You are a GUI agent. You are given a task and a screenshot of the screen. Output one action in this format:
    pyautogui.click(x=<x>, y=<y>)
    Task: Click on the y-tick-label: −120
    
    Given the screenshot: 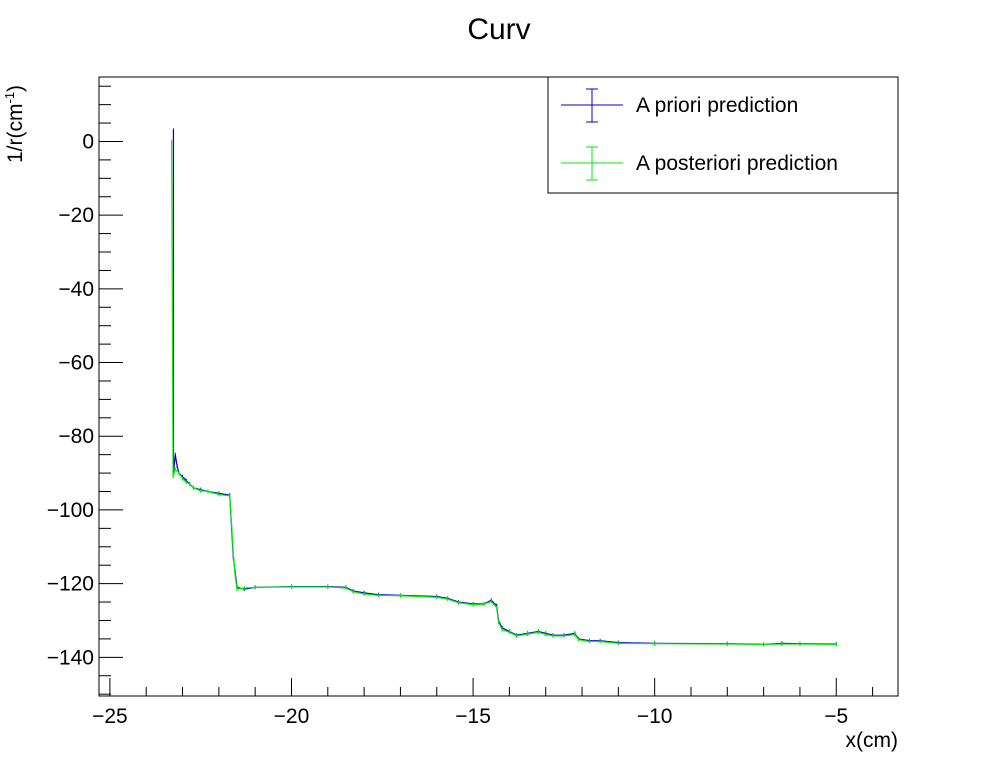 What is the action you would take?
    pyautogui.click(x=70, y=584)
    